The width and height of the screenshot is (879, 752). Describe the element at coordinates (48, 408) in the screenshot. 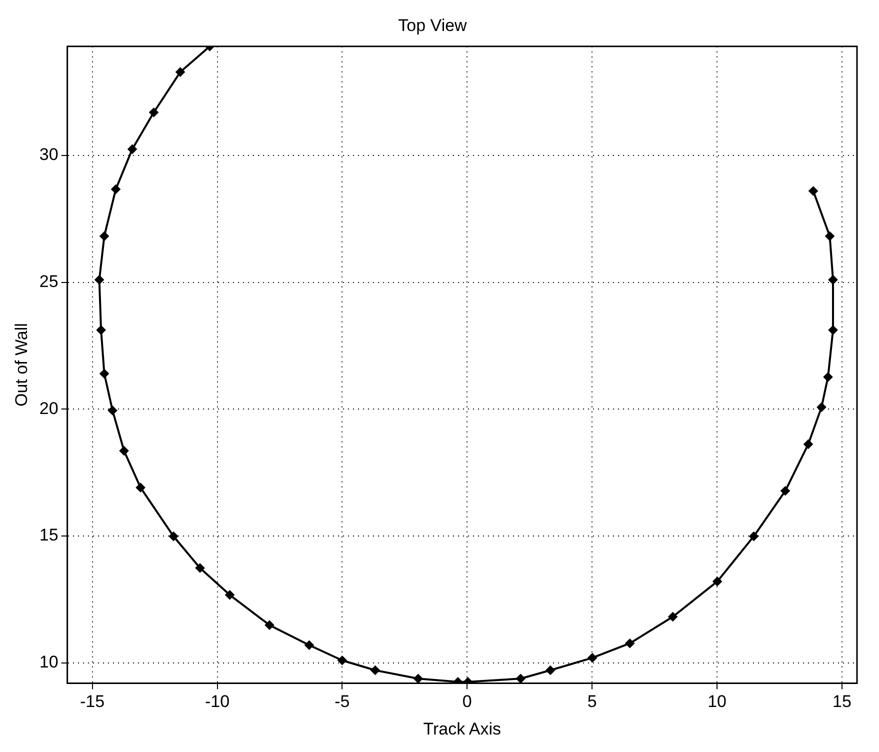

I see `y-tick-label: 20` at that location.